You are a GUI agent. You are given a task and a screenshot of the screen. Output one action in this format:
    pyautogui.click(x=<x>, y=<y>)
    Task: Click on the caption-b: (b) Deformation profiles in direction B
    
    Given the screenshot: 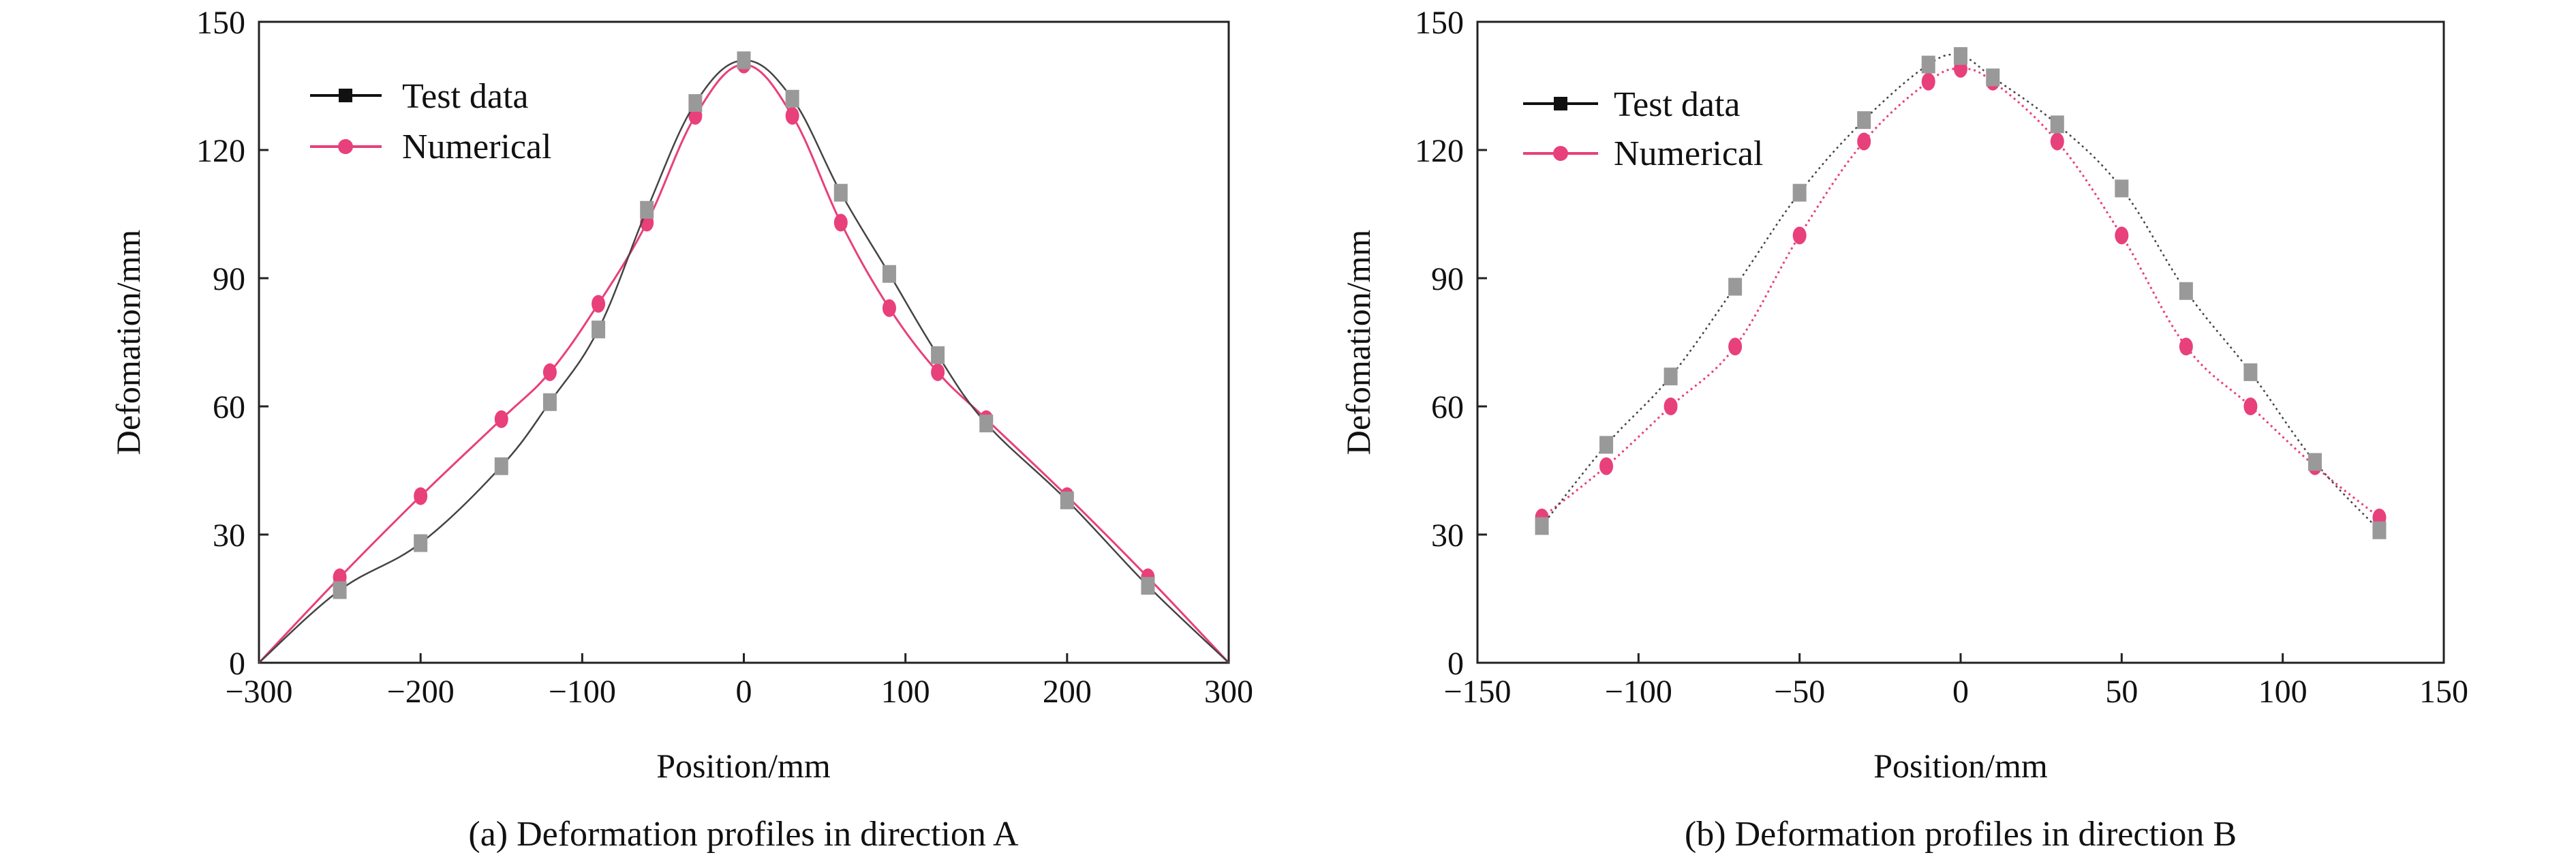 What is the action you would take?
    pyautogui.click(x=1961, y=835)
    